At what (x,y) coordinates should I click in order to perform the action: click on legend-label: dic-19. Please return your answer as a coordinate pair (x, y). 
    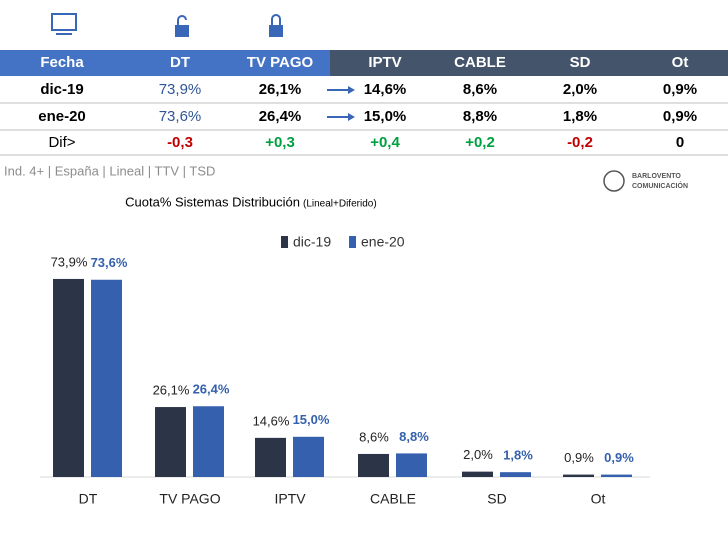
    Looking at the image, I should click on (312, 242).